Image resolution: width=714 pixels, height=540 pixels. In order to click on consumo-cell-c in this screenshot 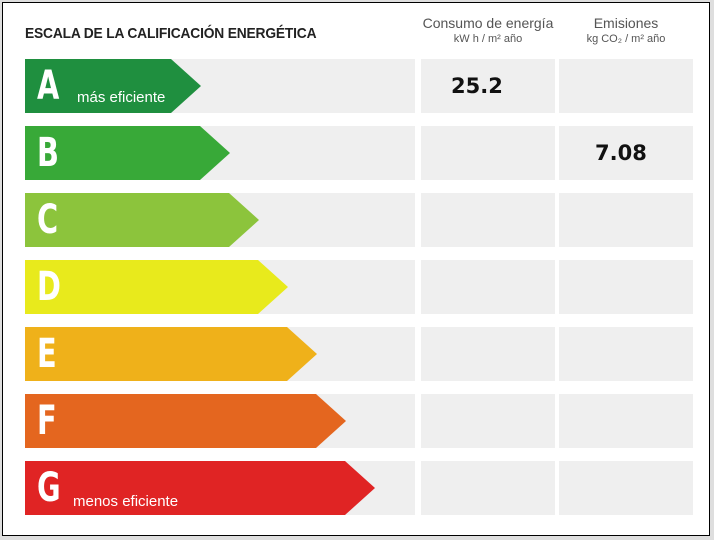, I will do `click(488, 220)`.